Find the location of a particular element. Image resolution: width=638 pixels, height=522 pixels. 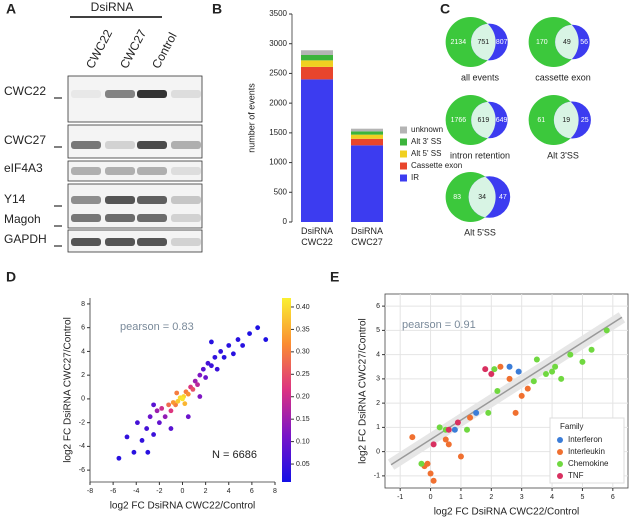

colorbar-tick-label: 0.25 is located at coordinates (303, 374).